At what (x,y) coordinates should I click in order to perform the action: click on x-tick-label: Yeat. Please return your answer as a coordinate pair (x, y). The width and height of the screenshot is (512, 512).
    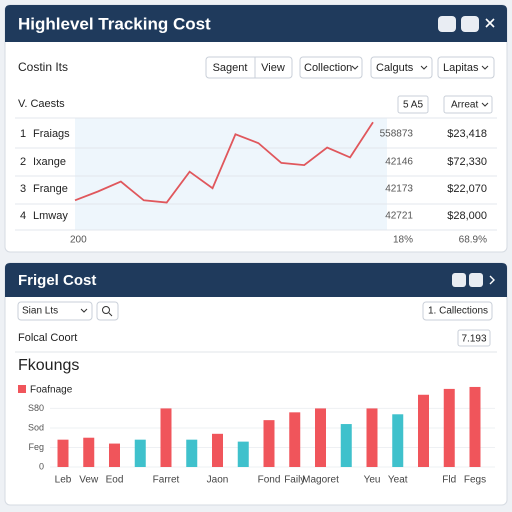
    Looking at the image, I should click on (398, 480).